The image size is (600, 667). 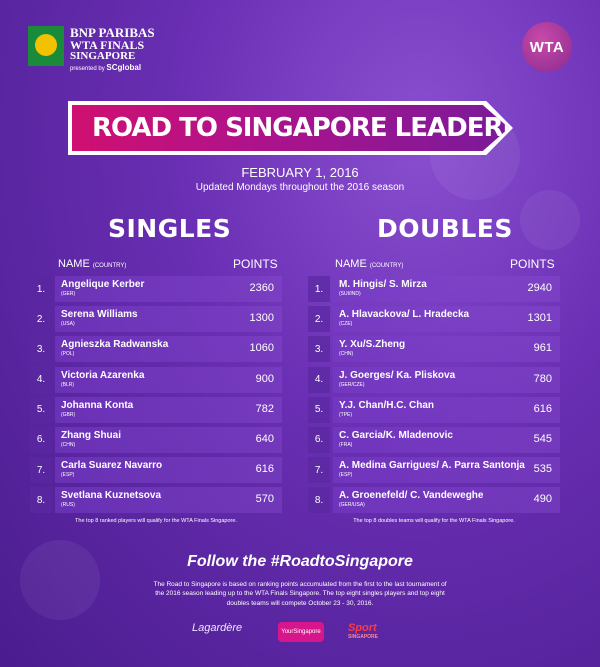 I want to click on table-row: 4. Victoria Azarenka (BLR) 900, so click(x=156, y=379).